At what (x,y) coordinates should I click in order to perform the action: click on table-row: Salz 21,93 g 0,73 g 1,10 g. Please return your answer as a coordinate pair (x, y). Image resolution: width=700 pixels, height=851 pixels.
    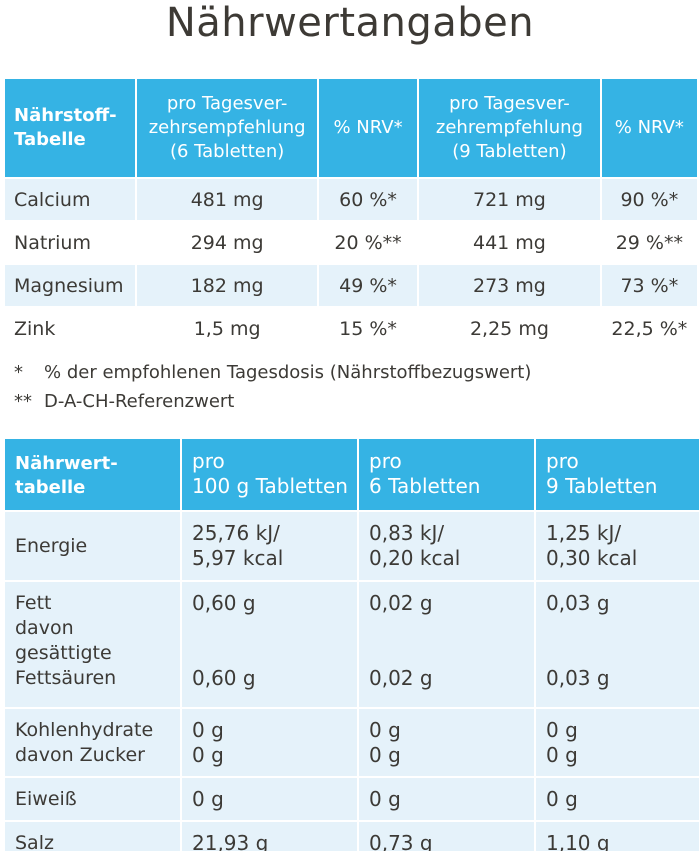
    Looking at the image, I should click on (352, 836).